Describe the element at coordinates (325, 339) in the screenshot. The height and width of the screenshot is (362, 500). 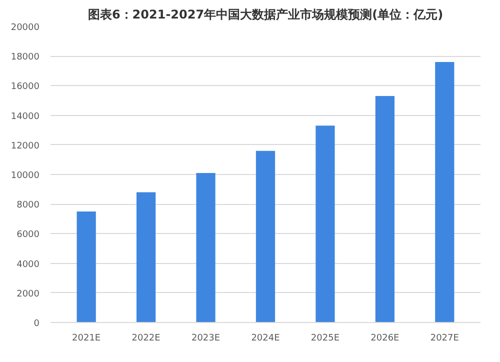
I see `x-tick-label: 2025E` at that location.